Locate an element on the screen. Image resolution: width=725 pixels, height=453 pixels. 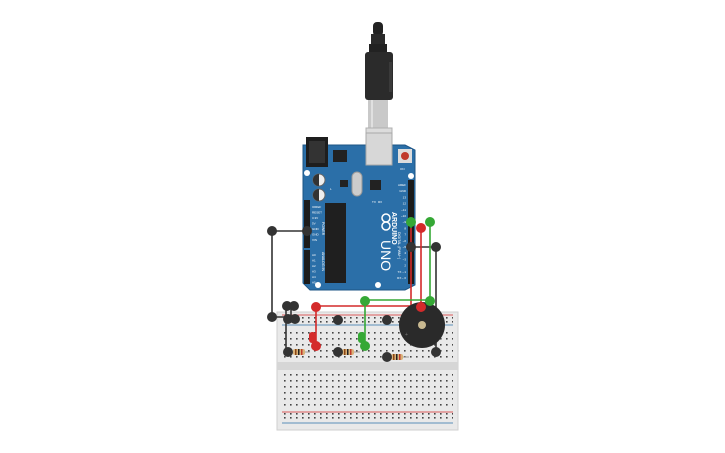
pin-label: A5 is located at coordinates (314, 283).